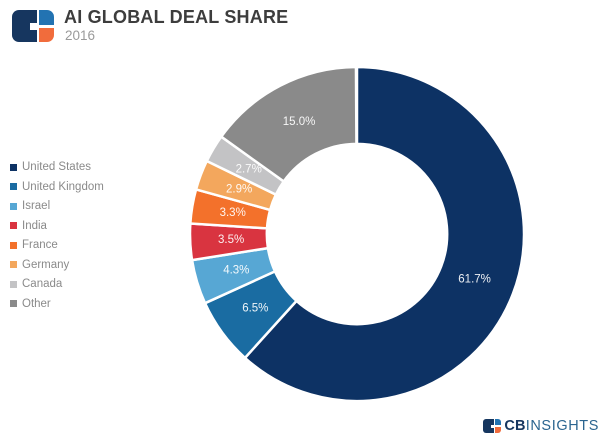  I want to click on legend-label: Israel, so click(36, 206).